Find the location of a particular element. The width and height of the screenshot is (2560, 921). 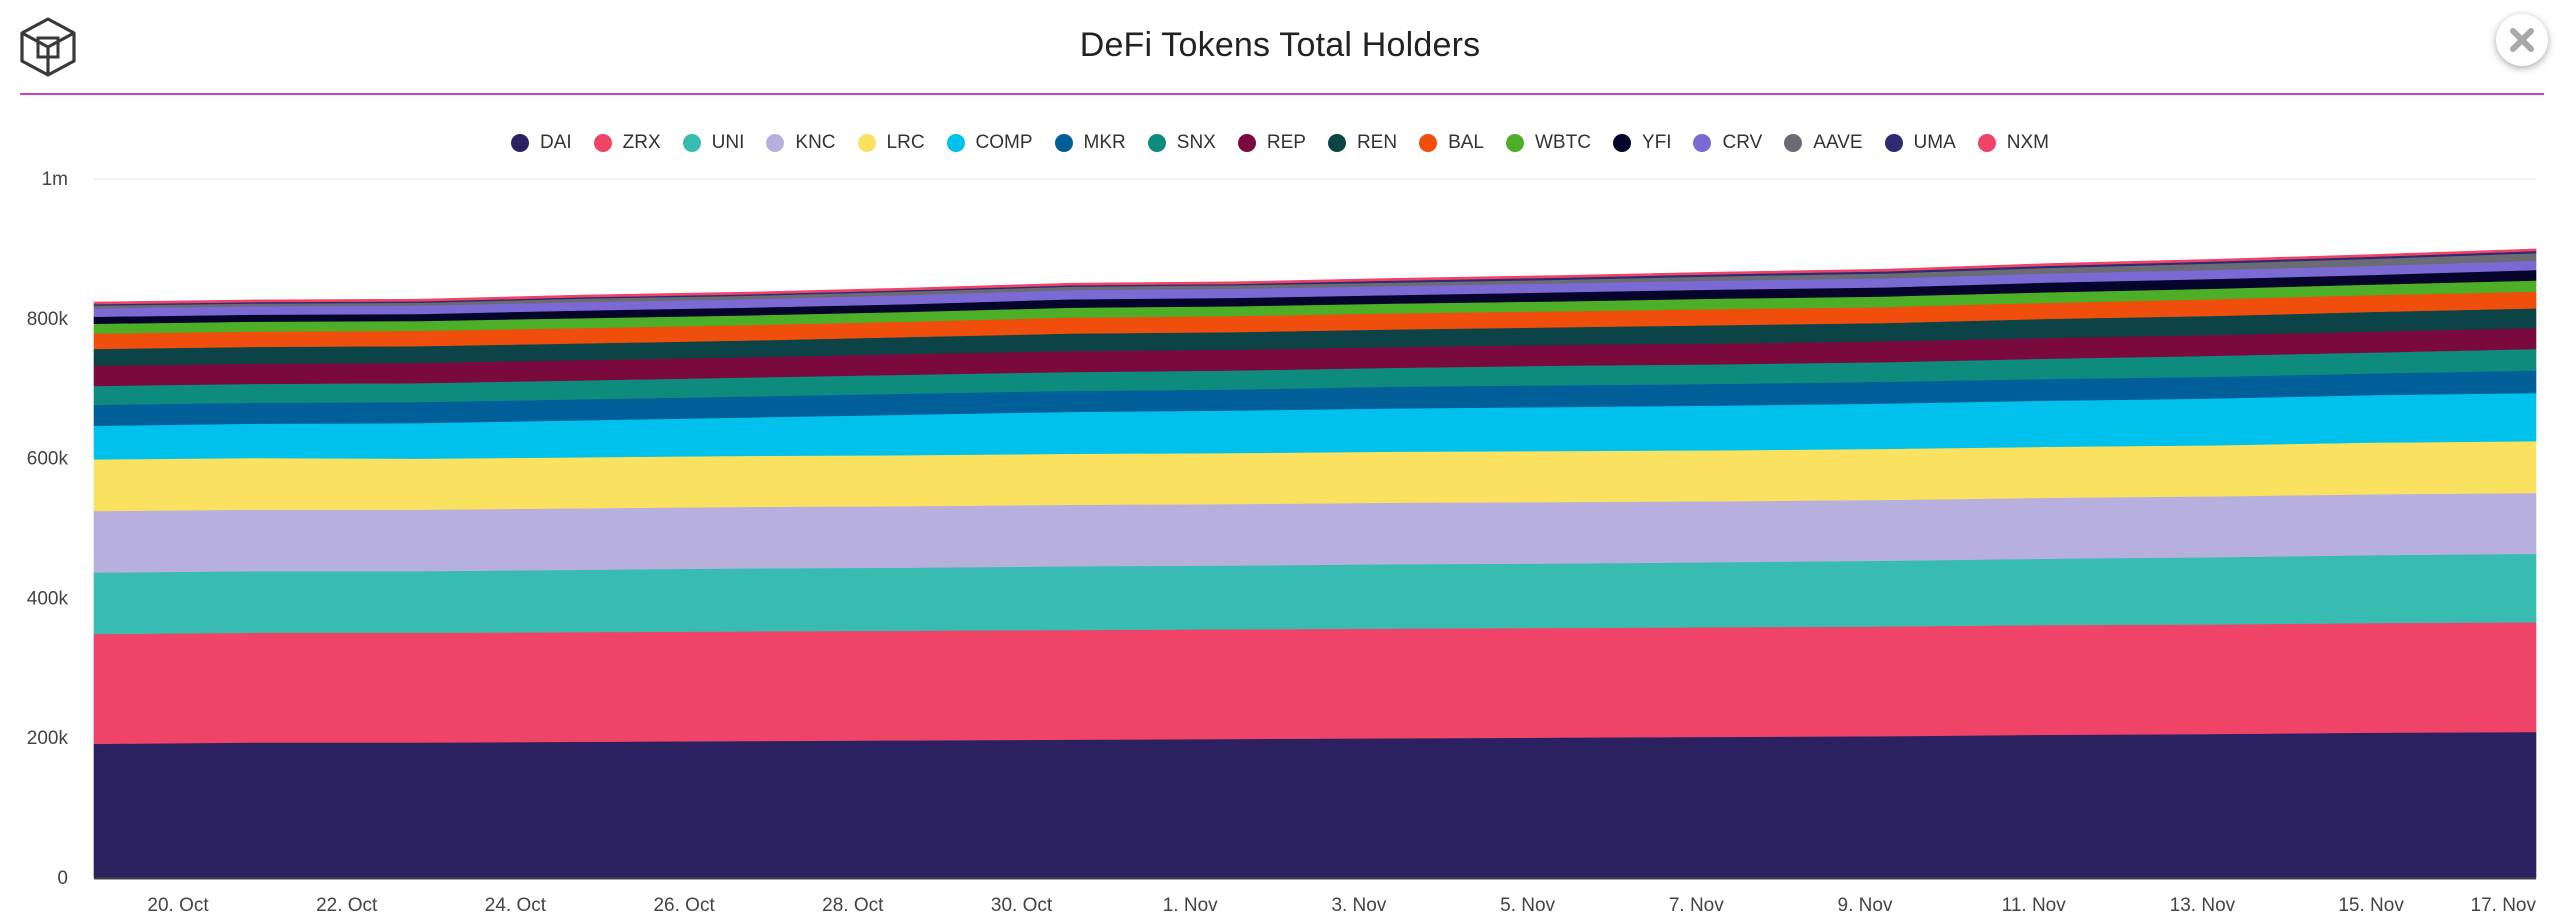

x-tick-label: 22. Oct is located at coordinates (347, 905).